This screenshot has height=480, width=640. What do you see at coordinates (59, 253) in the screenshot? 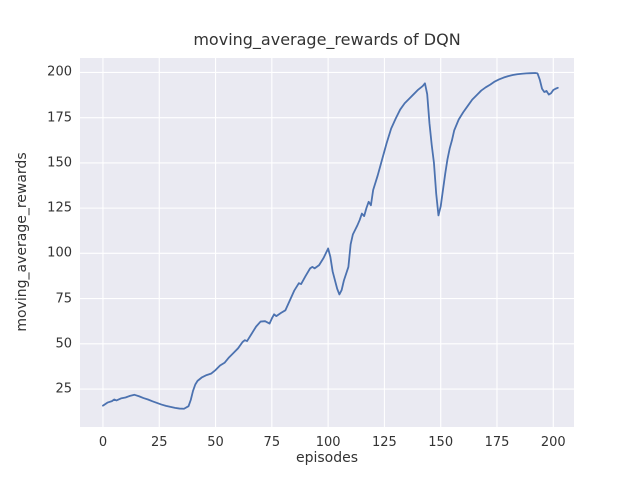
I see `y-tick-label: 100` at bounding box center [59, 253].